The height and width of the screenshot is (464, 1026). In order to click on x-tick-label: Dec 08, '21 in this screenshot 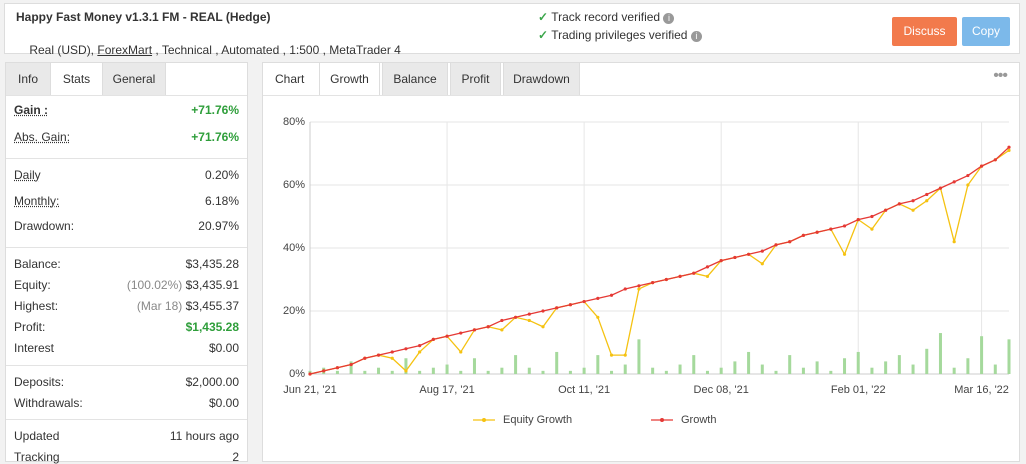, I will do `click(721, 390)`.